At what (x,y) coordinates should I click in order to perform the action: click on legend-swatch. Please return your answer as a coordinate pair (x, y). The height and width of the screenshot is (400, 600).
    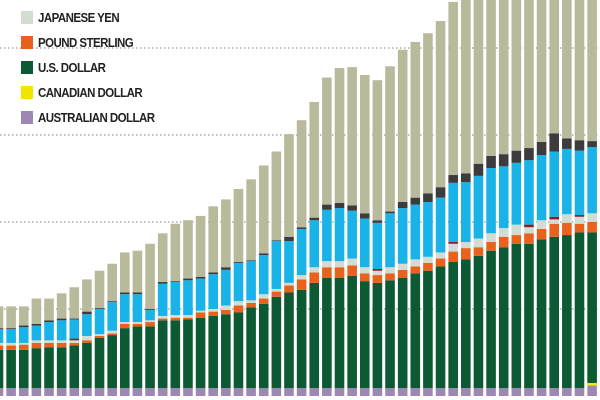
    Looking at the image, I should click on (27, 67).